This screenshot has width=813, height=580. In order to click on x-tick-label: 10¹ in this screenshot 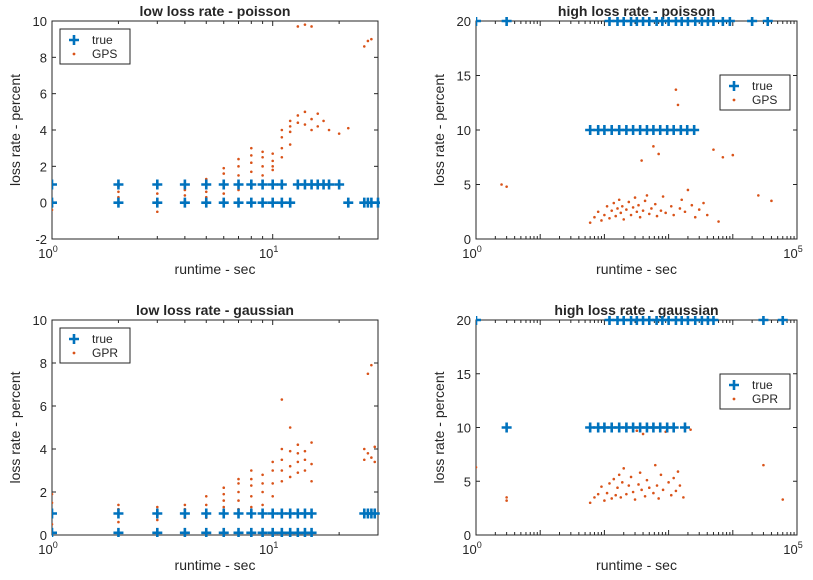, I will do `click(268, 252)`.